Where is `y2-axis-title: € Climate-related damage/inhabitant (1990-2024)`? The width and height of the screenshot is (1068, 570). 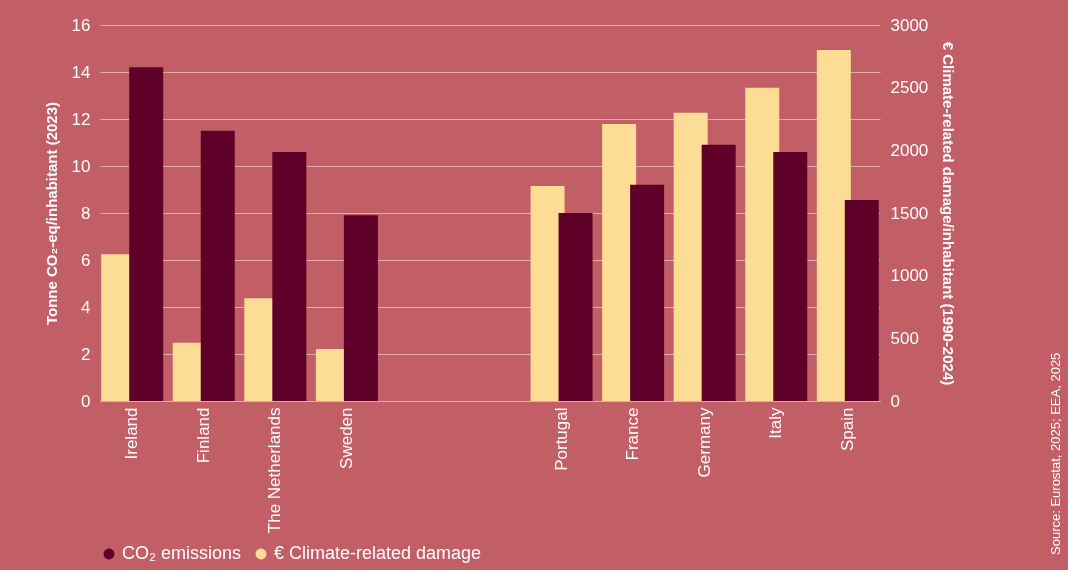 y2-axis-title: € Climate-related damage/inhabitant (1990-2024) is located at coordinates (949, 213).